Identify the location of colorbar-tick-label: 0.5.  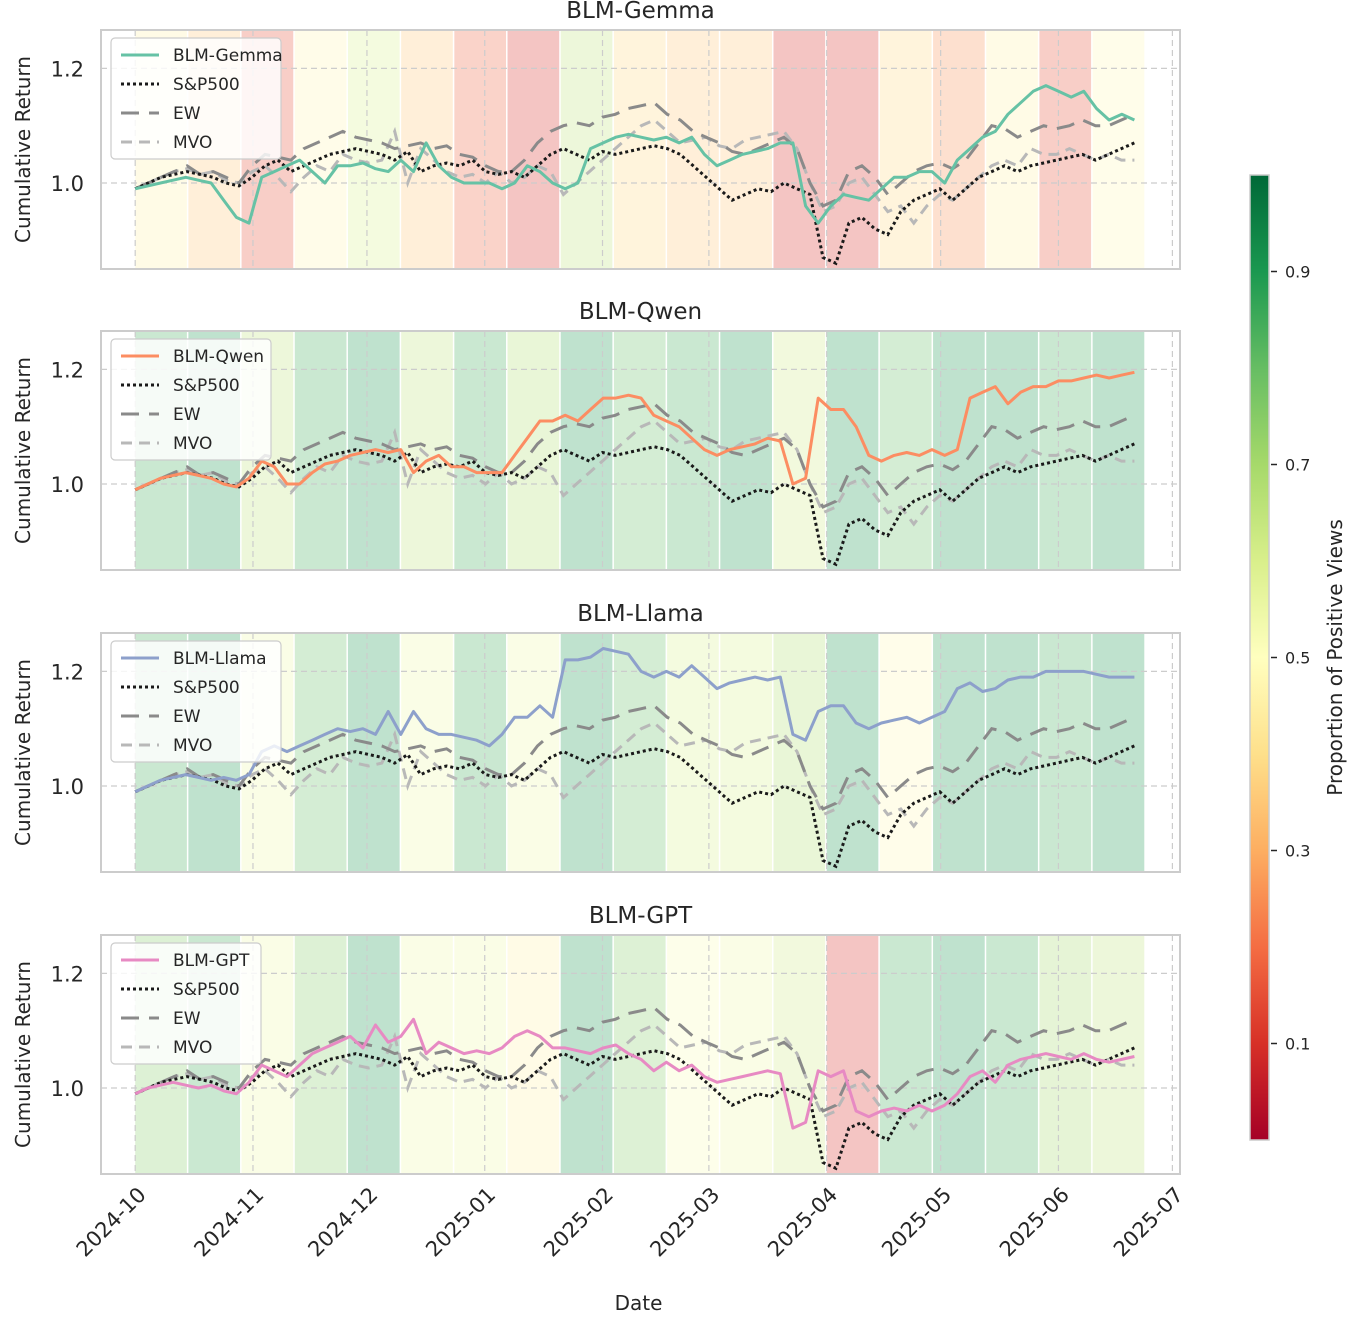
(1297, 658).